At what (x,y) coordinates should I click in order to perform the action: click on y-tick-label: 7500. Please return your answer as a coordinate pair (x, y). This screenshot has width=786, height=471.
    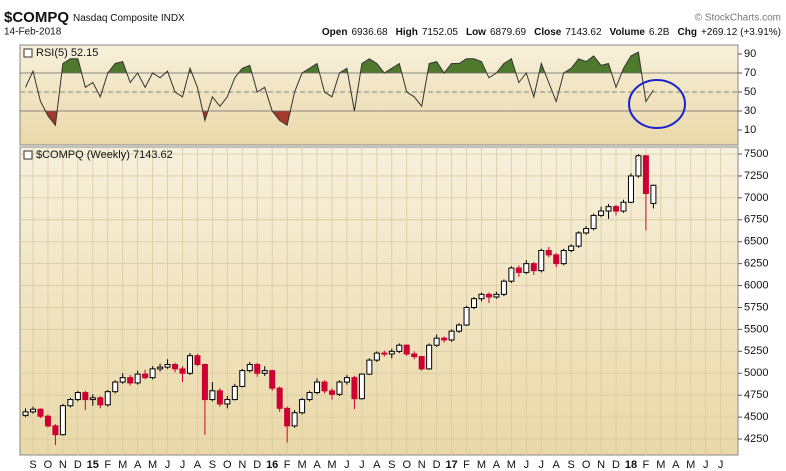
    Looking at the image, I should click on (756, 154).